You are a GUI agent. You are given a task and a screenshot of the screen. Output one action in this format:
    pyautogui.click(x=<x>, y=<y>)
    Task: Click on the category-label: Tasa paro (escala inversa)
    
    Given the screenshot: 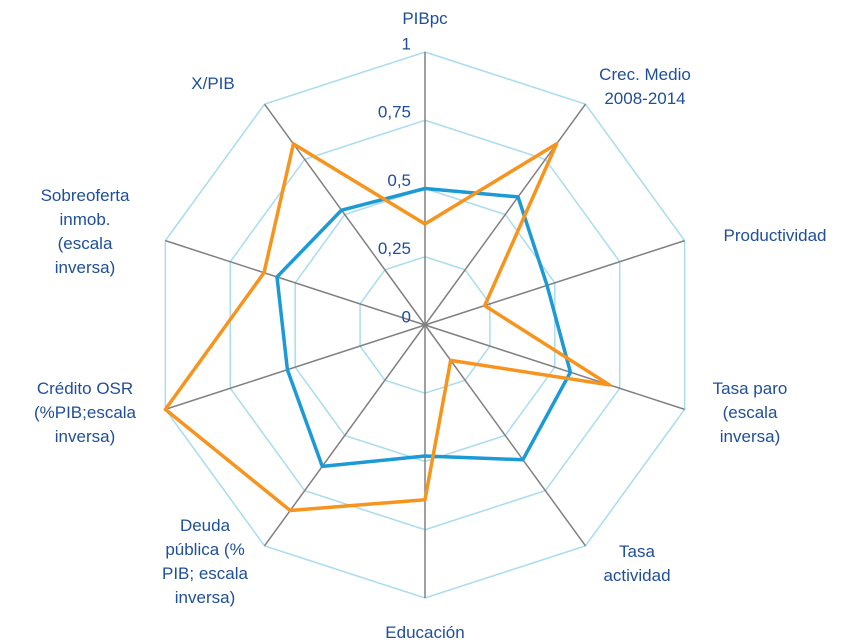 What is the action you would take?
    pyautogui.click(x=750, y=412)
    